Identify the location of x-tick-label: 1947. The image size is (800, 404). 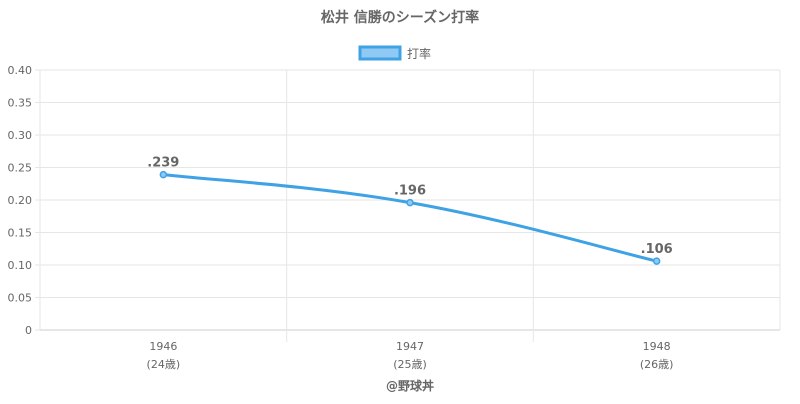
(410, 346).